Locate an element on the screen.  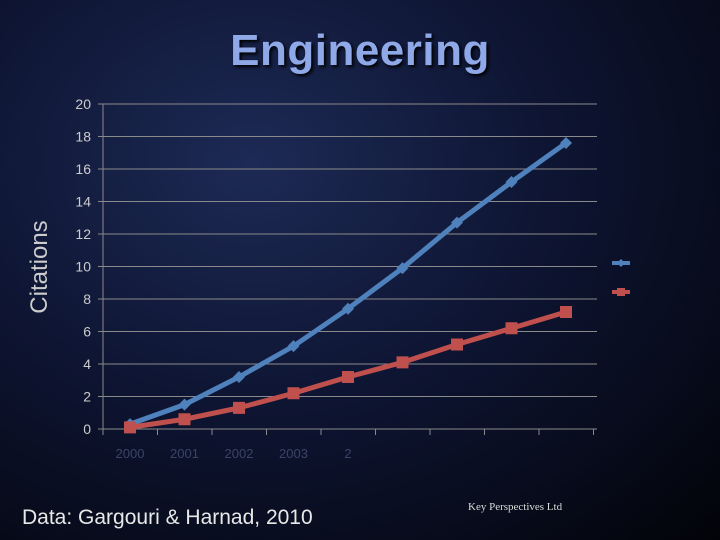
y-tick-label: 10 is located at coordinates (83, 267).